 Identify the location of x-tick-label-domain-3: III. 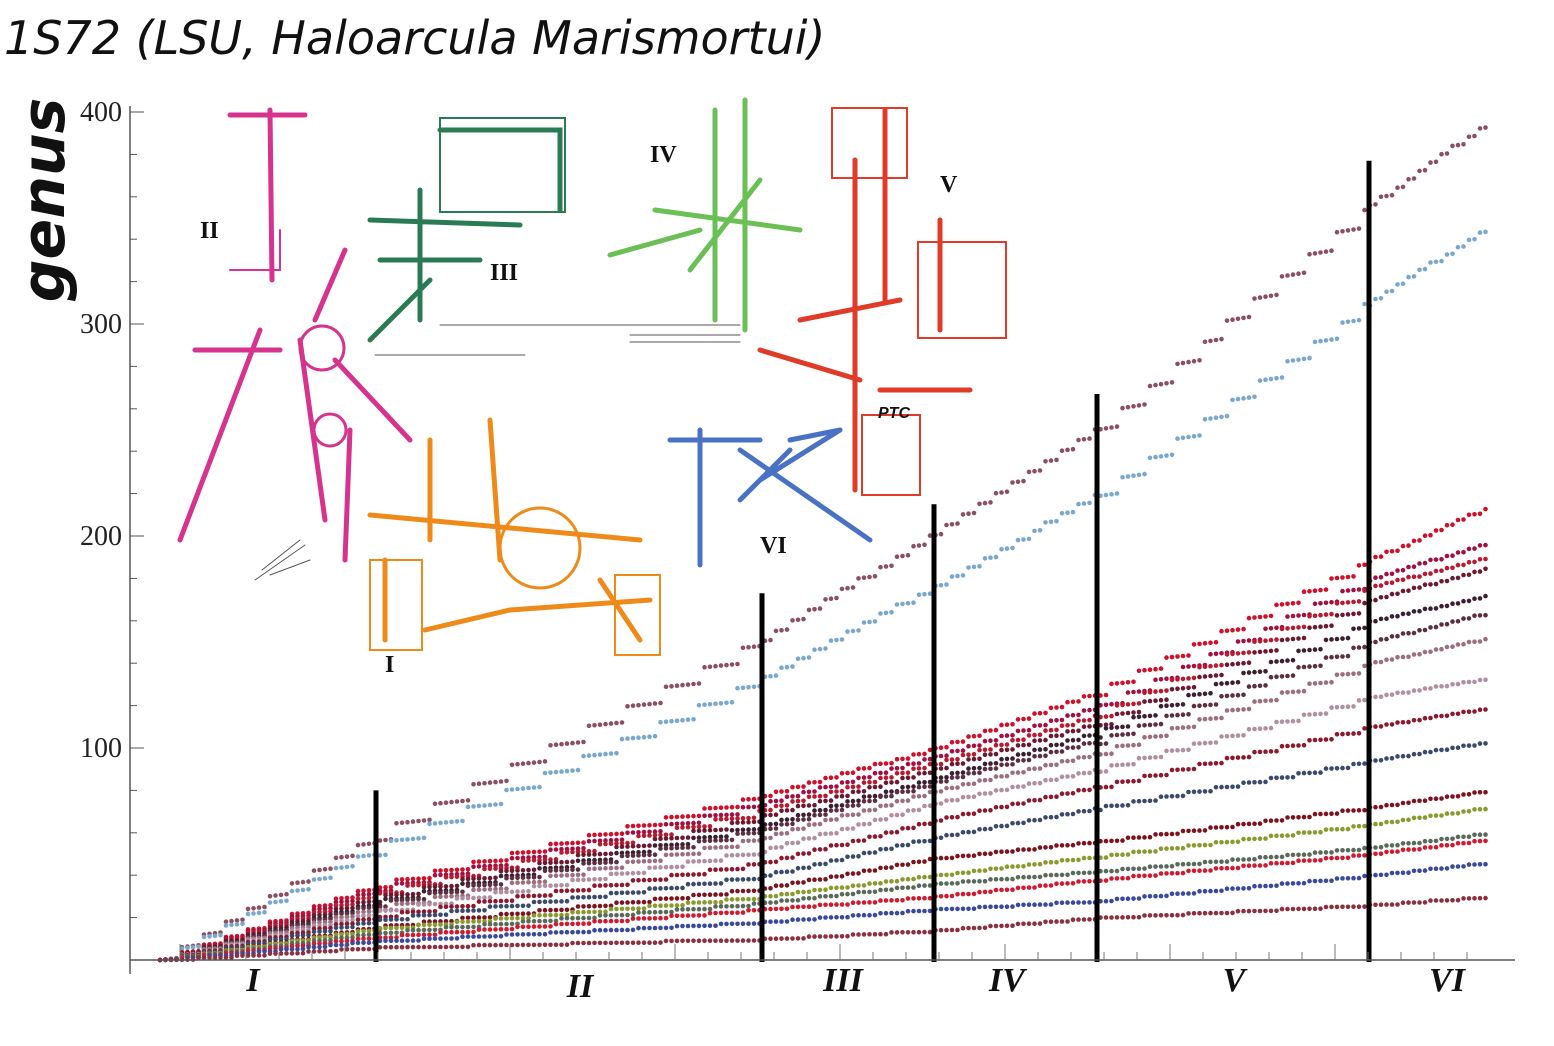
(843, 980).